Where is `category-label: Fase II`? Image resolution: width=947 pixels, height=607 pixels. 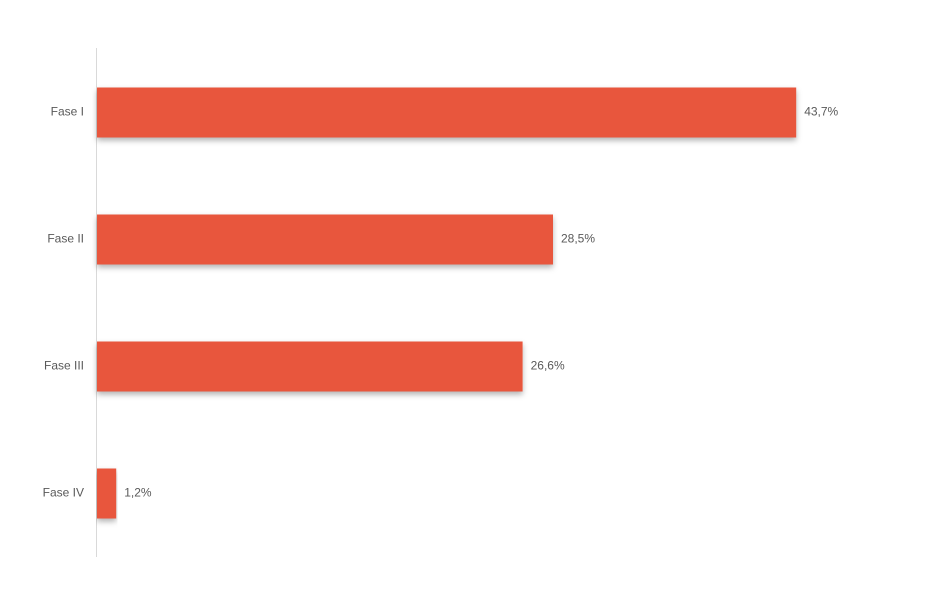 category-label: Fase II is located at coordinates (65, 239).